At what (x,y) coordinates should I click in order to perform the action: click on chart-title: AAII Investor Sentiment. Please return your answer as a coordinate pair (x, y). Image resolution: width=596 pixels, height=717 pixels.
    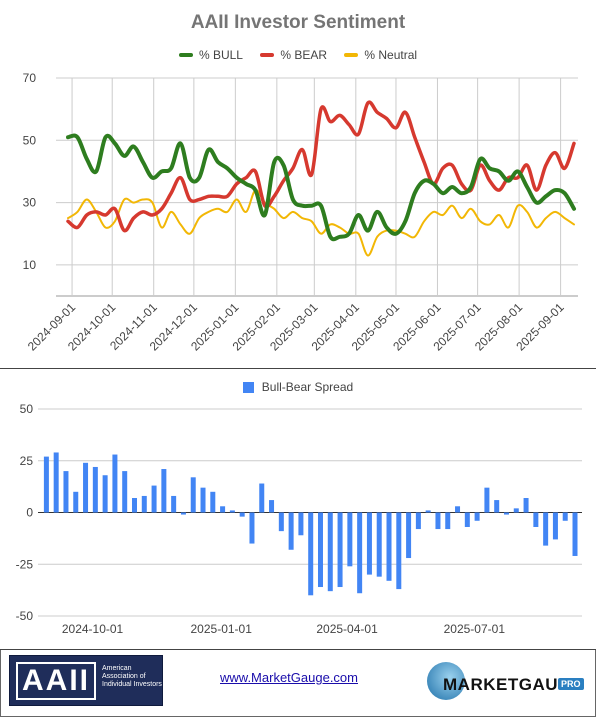
    Looking at the image, I should click on (298, 22).